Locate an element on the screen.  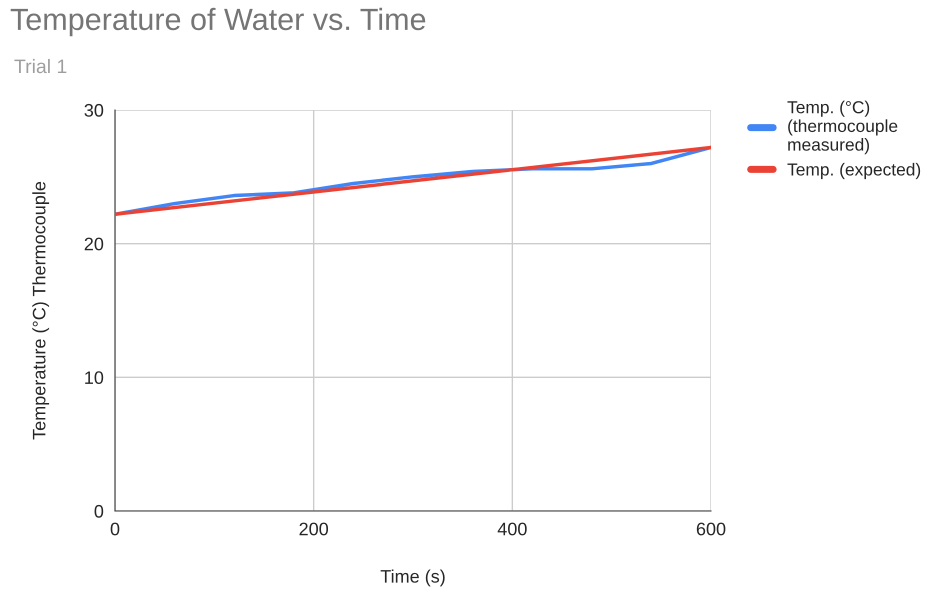
y-axis-title: Temperature (°C) Thermocouple is located at coordinates (41, 311).